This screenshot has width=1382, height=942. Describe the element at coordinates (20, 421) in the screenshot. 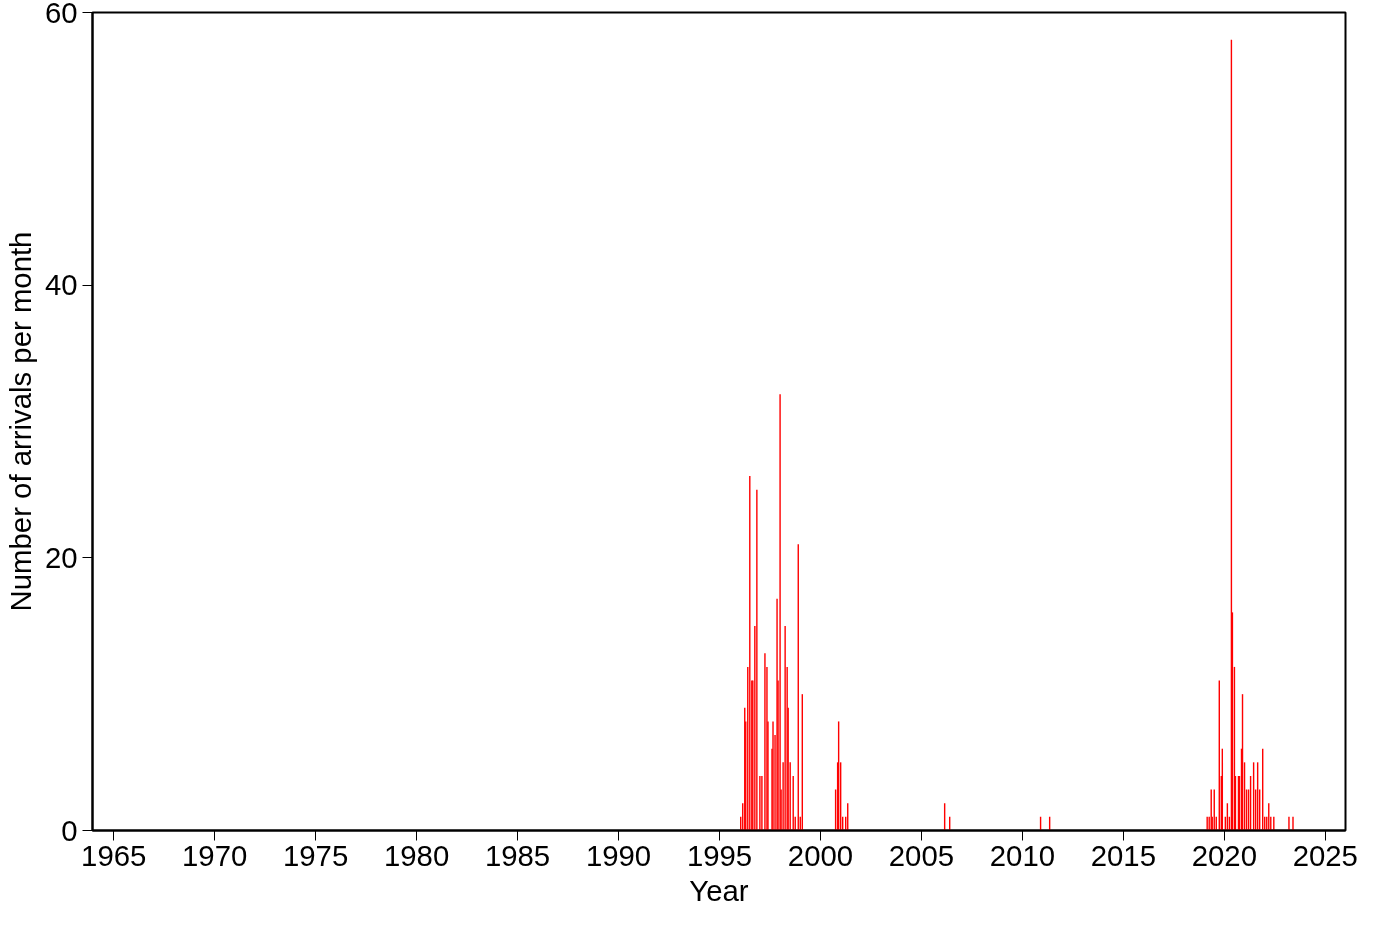

I see `y-axis-title: Number of arrivals per month` at that location.